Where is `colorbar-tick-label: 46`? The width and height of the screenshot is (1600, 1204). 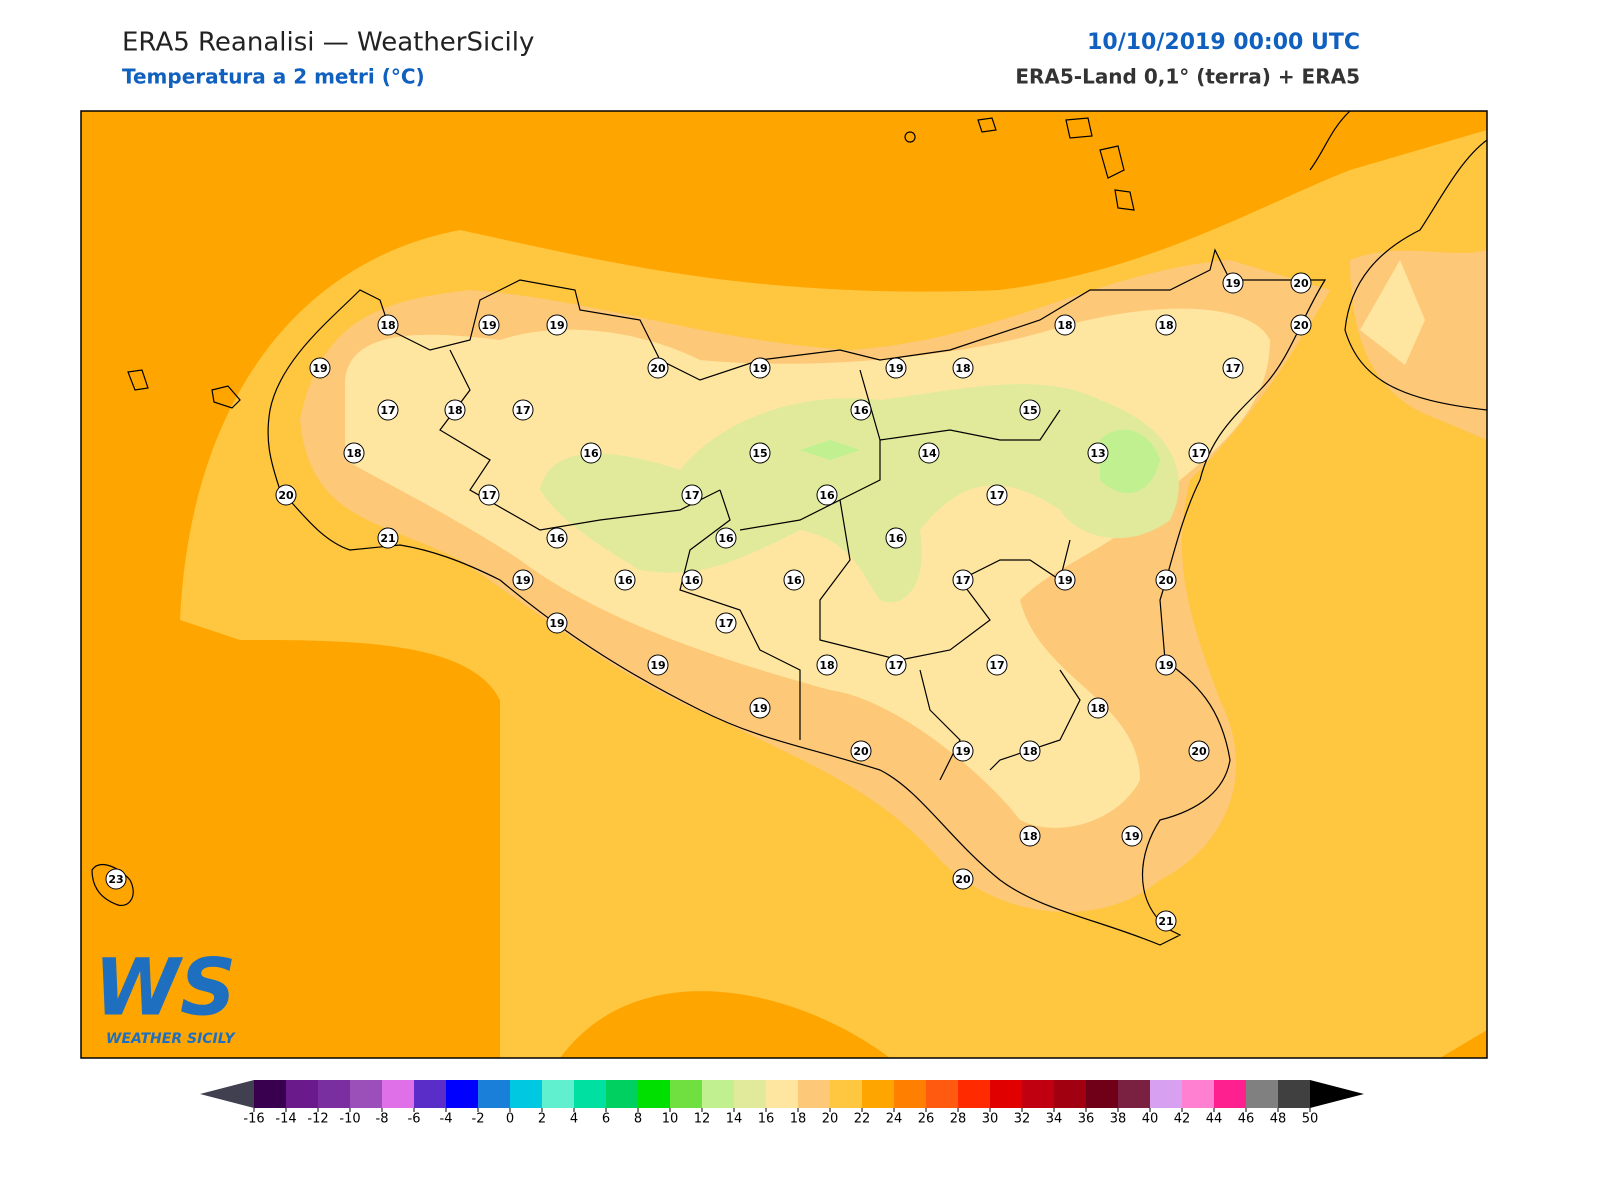 colorbar-tick-label: 46 is located at coordinates (1246, 1119).